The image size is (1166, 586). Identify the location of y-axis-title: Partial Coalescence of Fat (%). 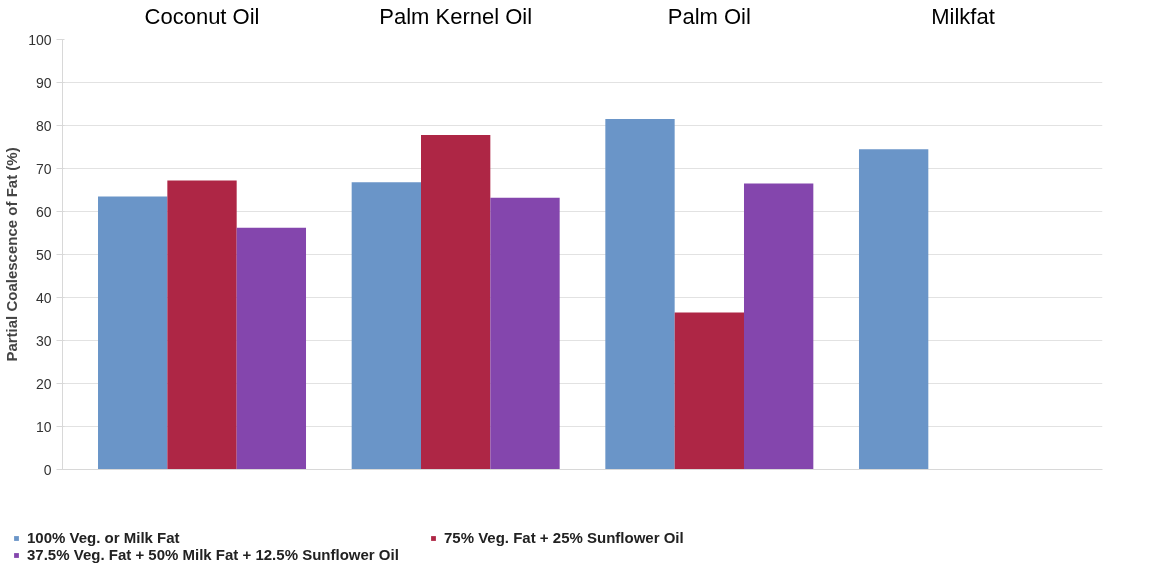
(12, 254).